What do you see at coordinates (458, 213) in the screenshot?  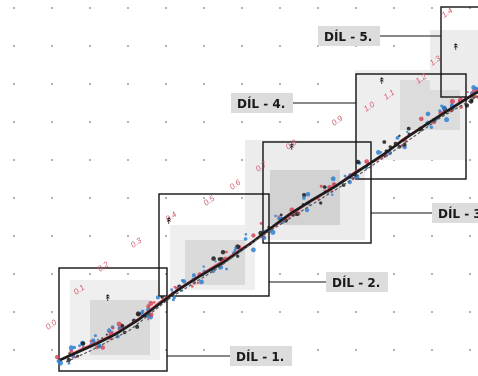 I see `svg-text: DÍL - 3.` at bounding box center [458, 213].